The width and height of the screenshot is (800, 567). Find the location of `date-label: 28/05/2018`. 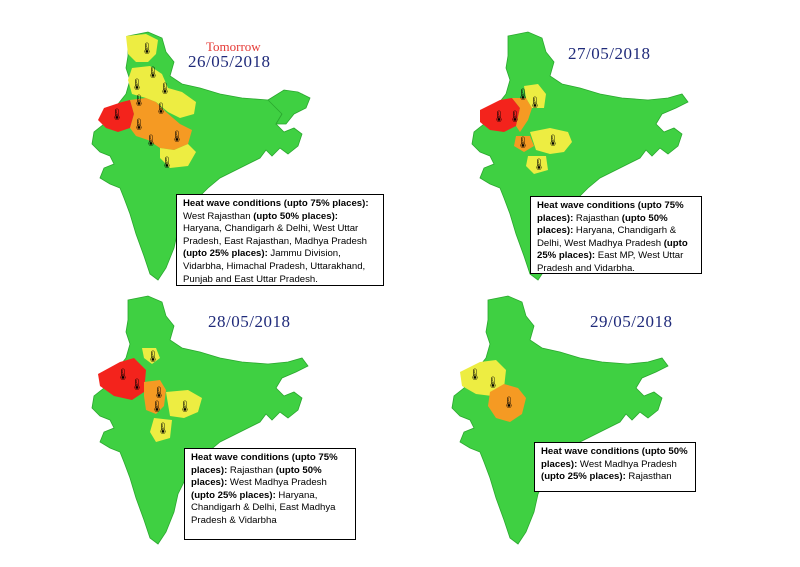

date-label: 28/05/2018 is located at coordinates (249, 321).